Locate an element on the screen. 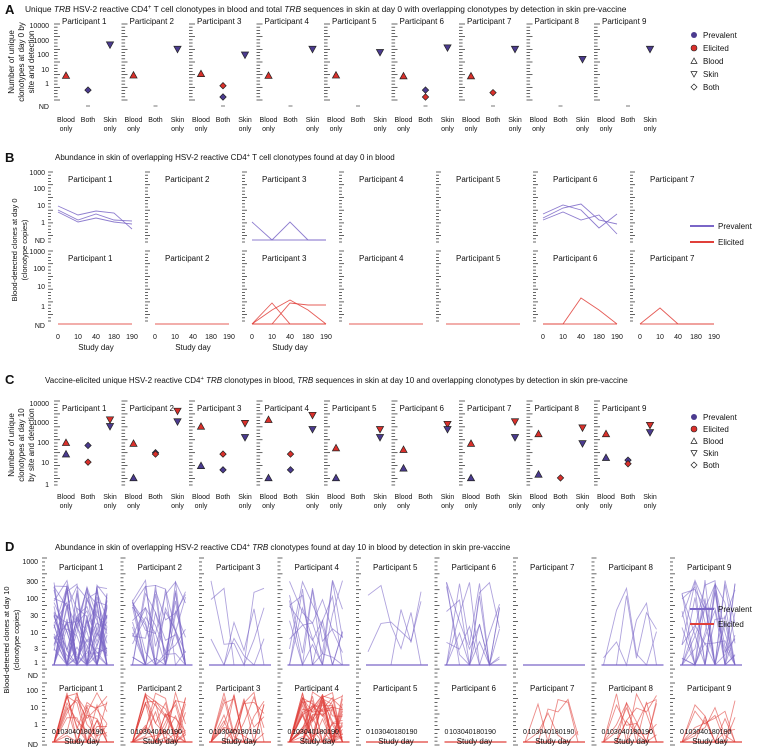 The height and width of the screenshot is (749, 764). panel-b-participant-label: Participant 4 is located at coordinates (381, 179).